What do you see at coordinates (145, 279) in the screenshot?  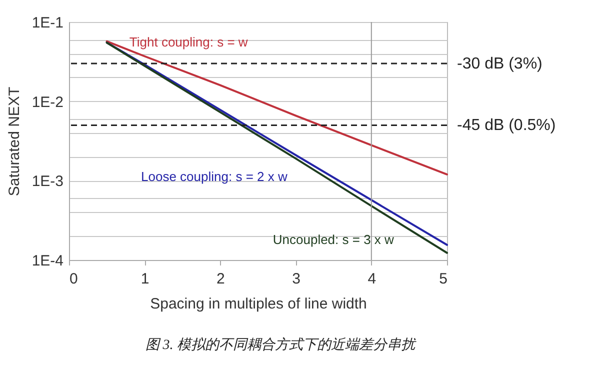 I see `x-tick-label: 1` at bounding box center [145, 279].